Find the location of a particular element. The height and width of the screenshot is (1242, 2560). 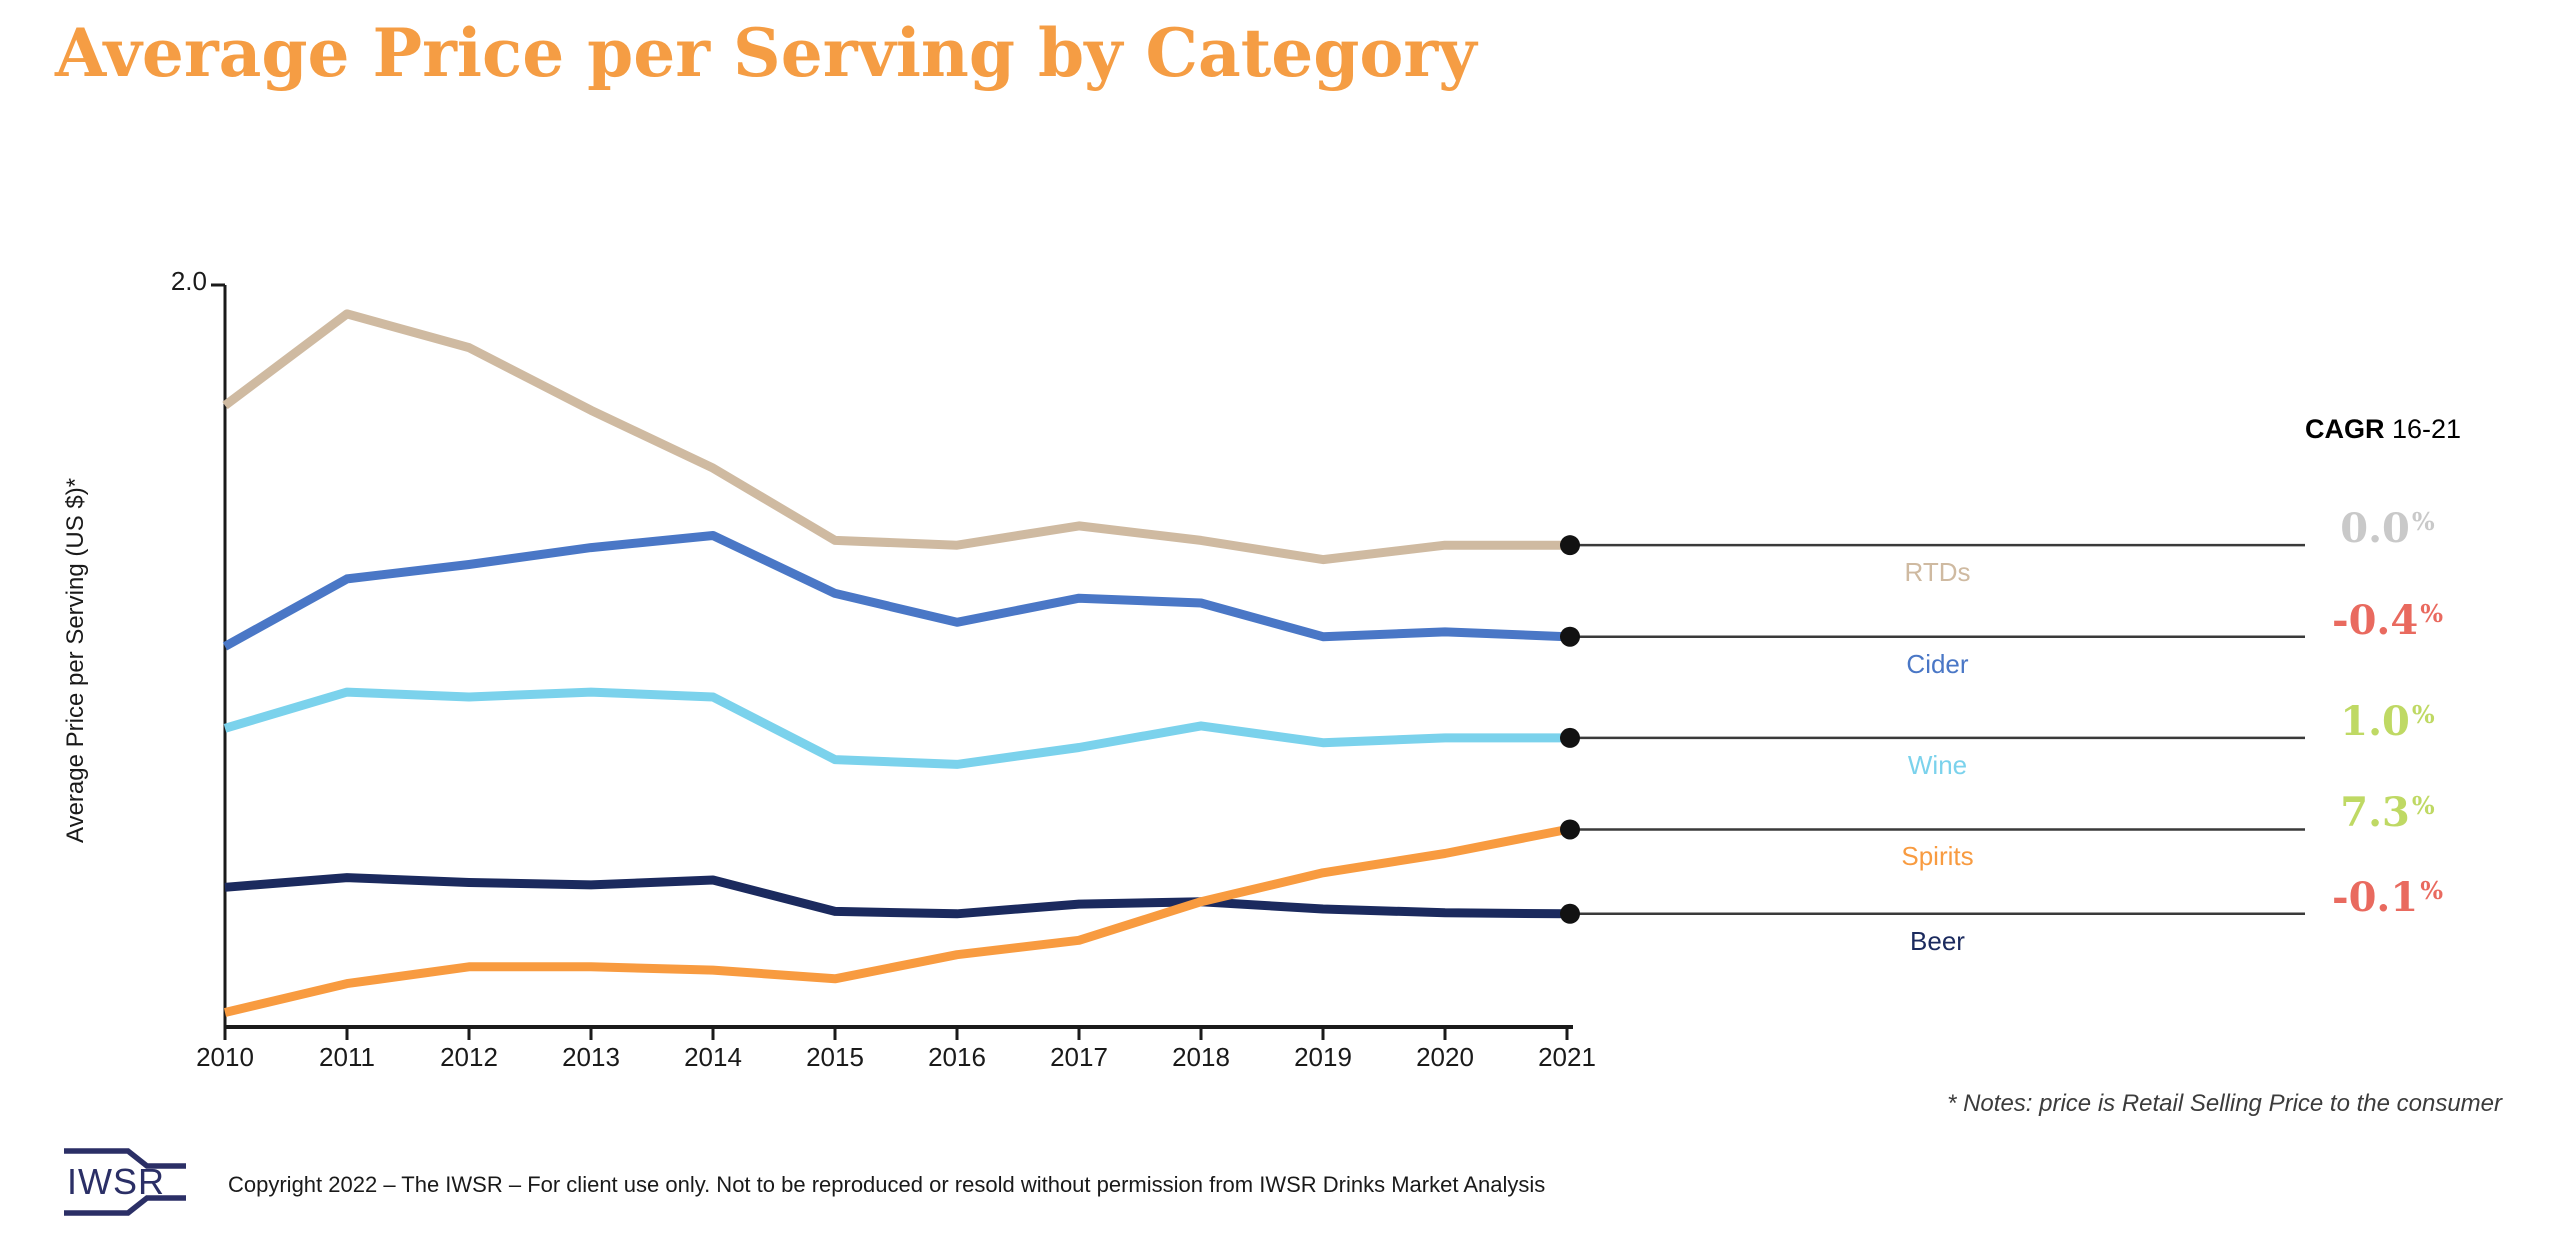

cagr-value-rtds: 0.0% is located at coordinates (2387, 528).